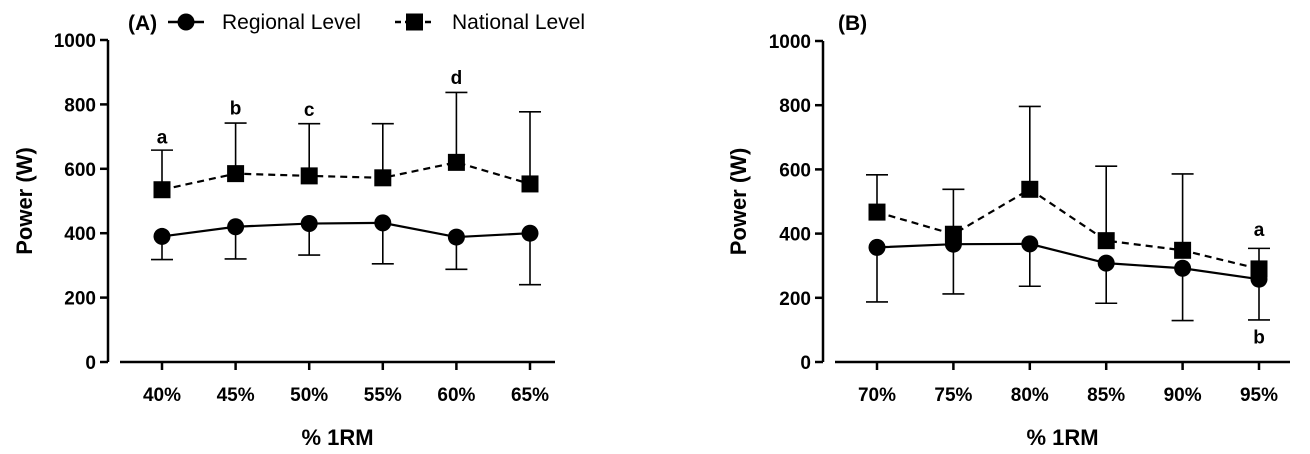 The width and height of the screenshot is (1310, 454). Describe the element at coordinates (1030, 395) in the screenshot. I see `x-tick-label: 80%` at that location.